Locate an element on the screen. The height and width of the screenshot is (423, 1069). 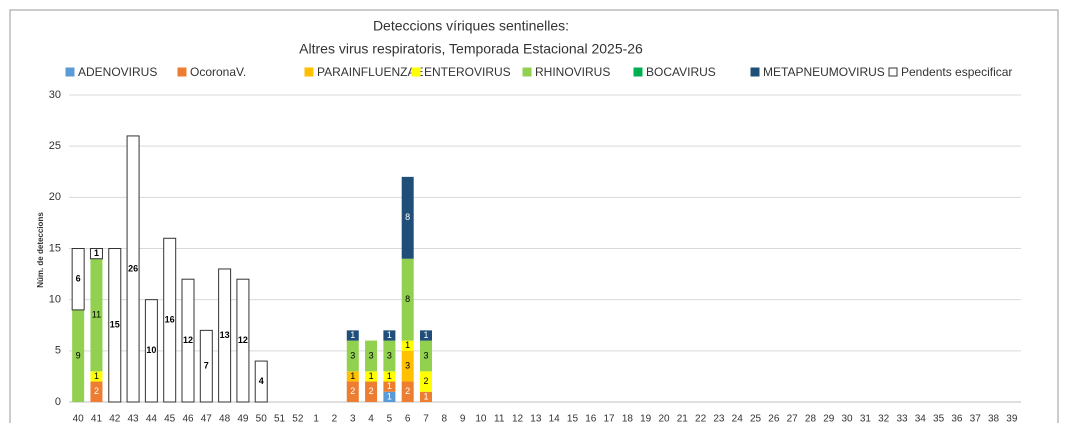
data-label: 15 is located at coordinates (115, 325).